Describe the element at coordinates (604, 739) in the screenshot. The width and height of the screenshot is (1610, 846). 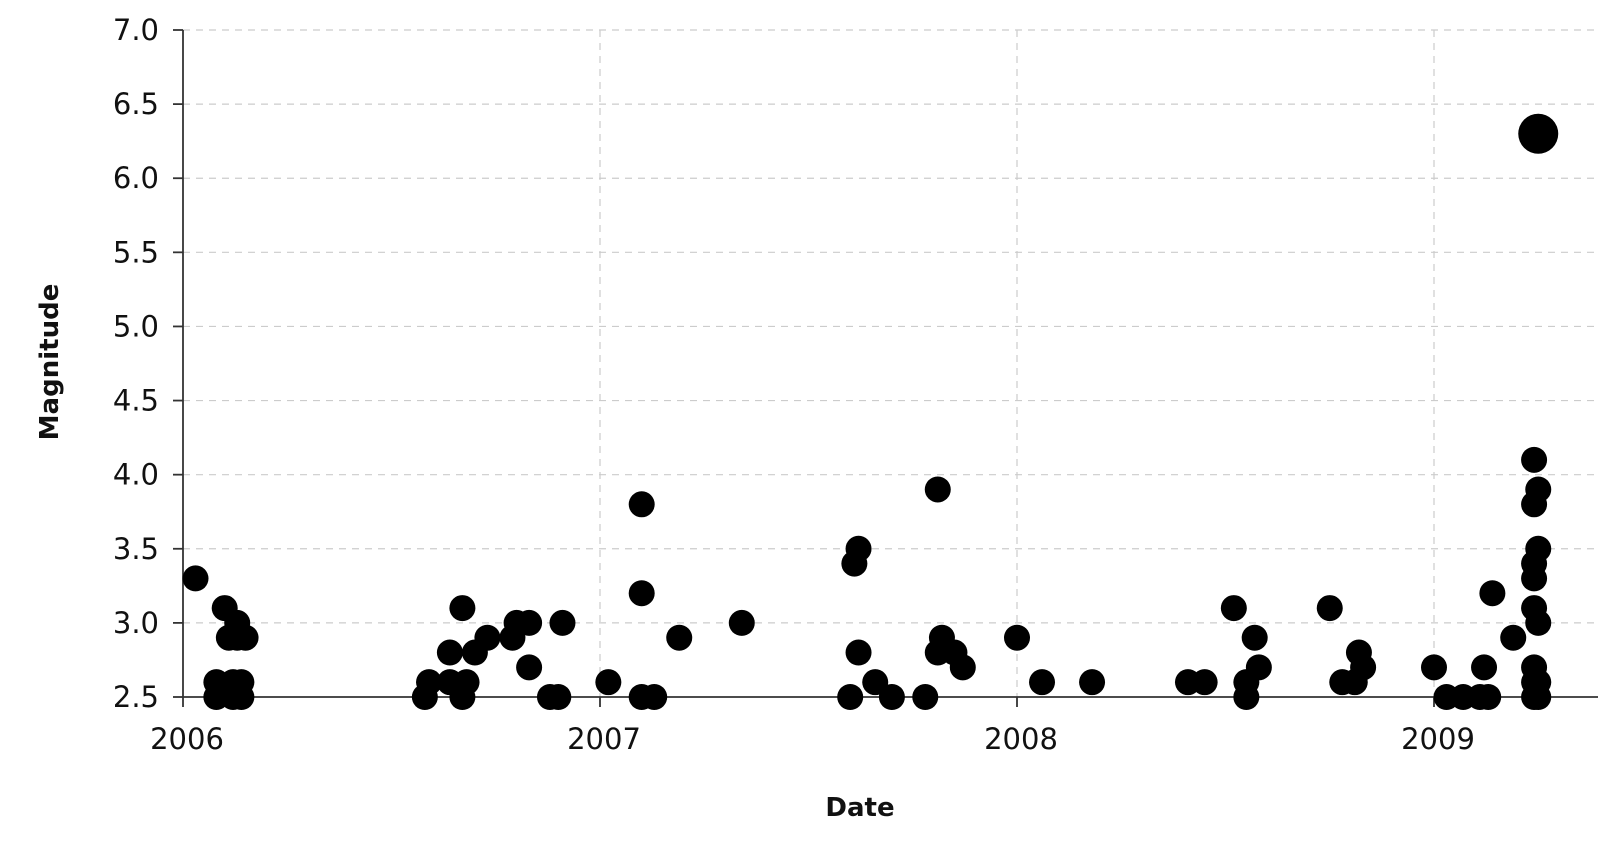
I see `x-tick-label: 2007` at that location.